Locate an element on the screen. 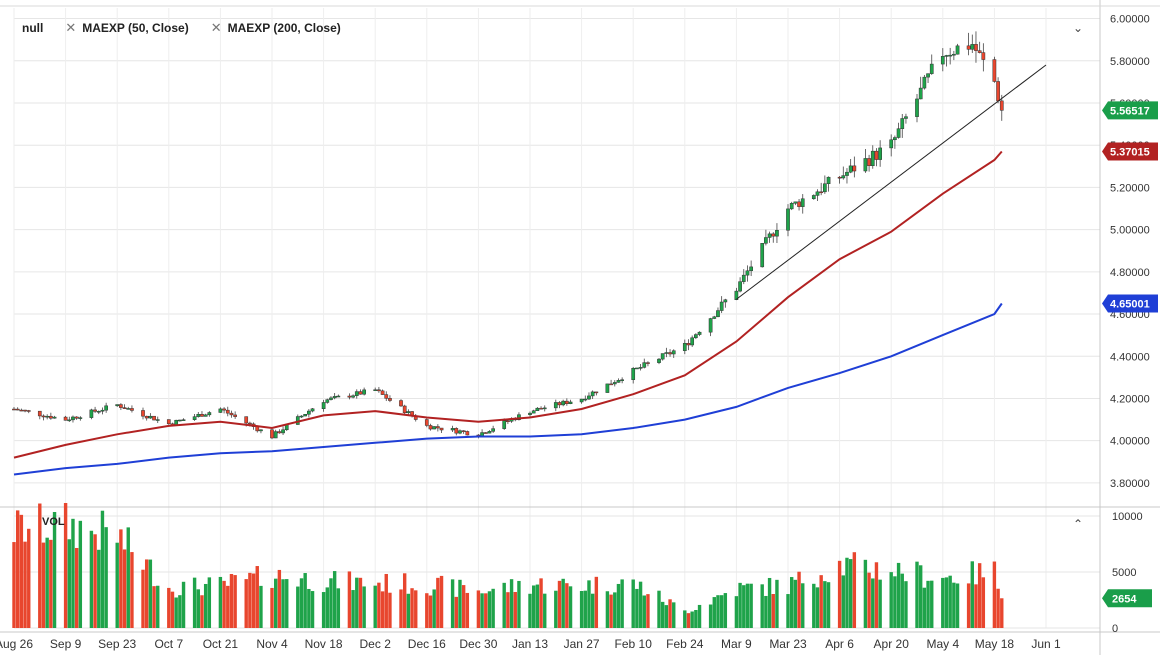 The height and width of the screenshot is (660, 1160). time-tick-label: Nov 18 is located at coordinates (324, 644).